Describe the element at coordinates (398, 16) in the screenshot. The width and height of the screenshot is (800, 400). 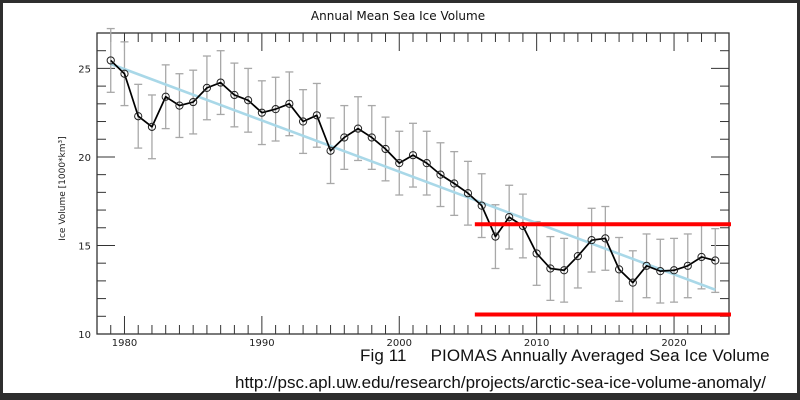
I see `chart-title: Annual Mean Sea Ice Volume` at that location.